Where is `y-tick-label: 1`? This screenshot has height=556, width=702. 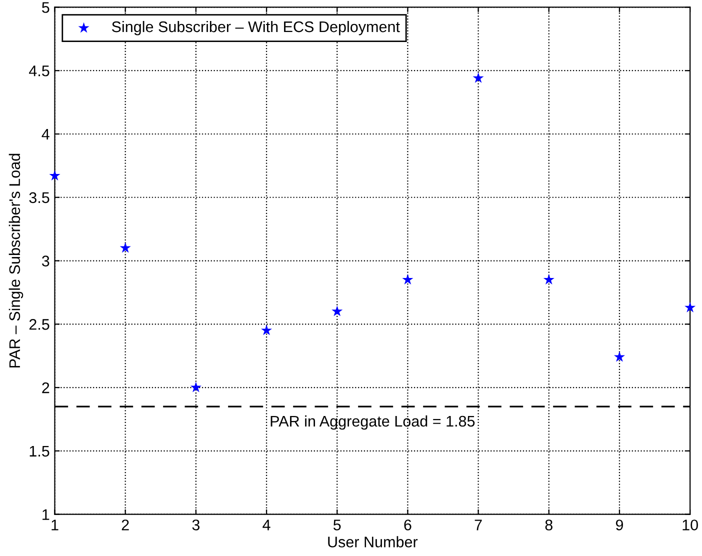 y-tick-label: 1 is located at coordinates (46, 514).